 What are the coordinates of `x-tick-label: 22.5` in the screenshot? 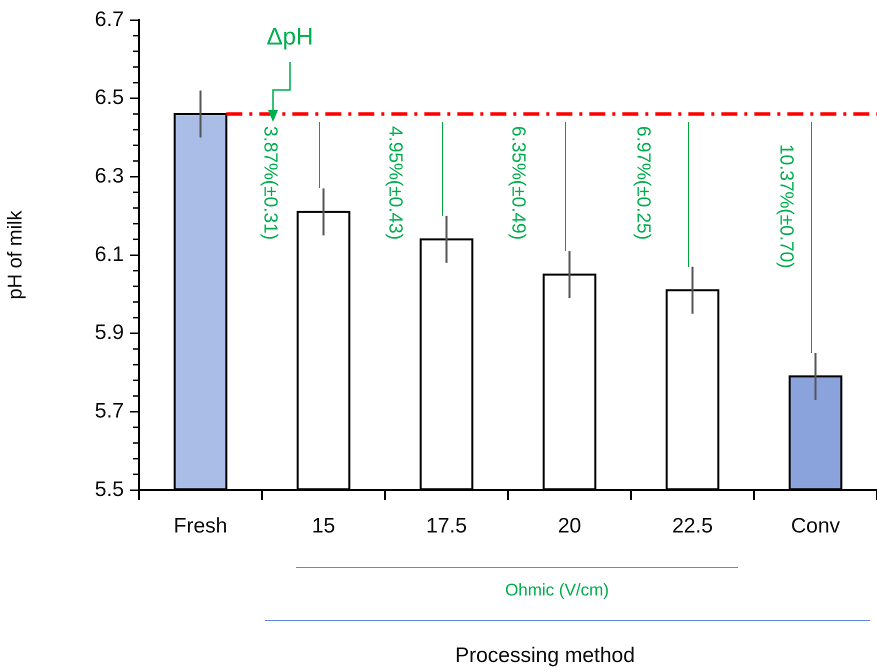 It's located at (692, 526).